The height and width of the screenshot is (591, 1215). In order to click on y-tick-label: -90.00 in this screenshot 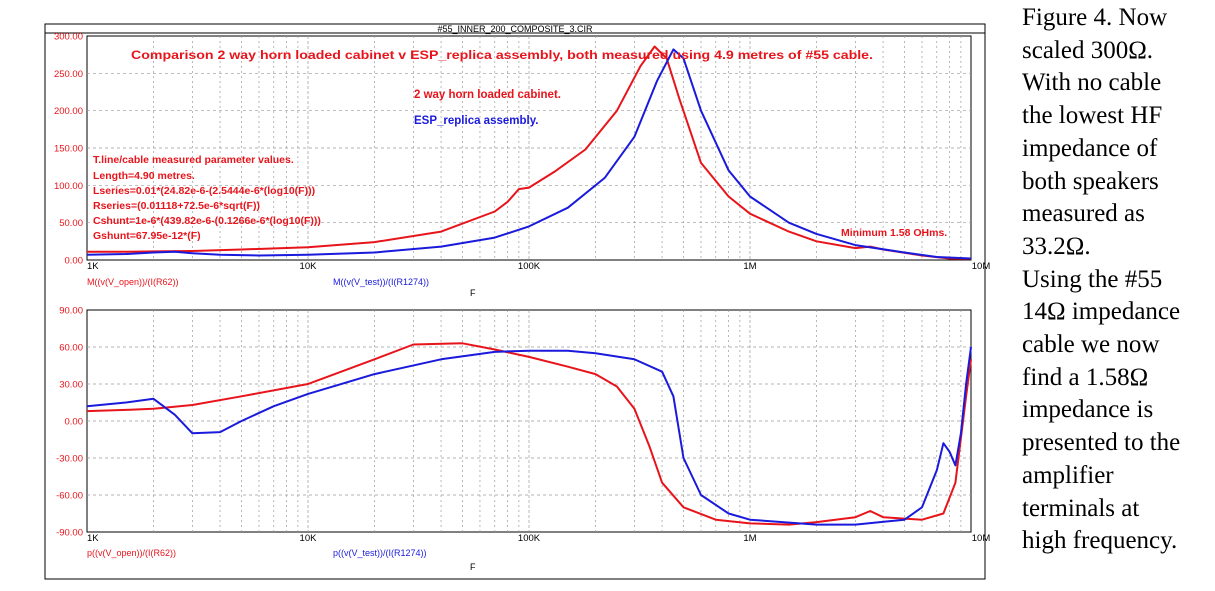, I will do `click(69, 533)`.